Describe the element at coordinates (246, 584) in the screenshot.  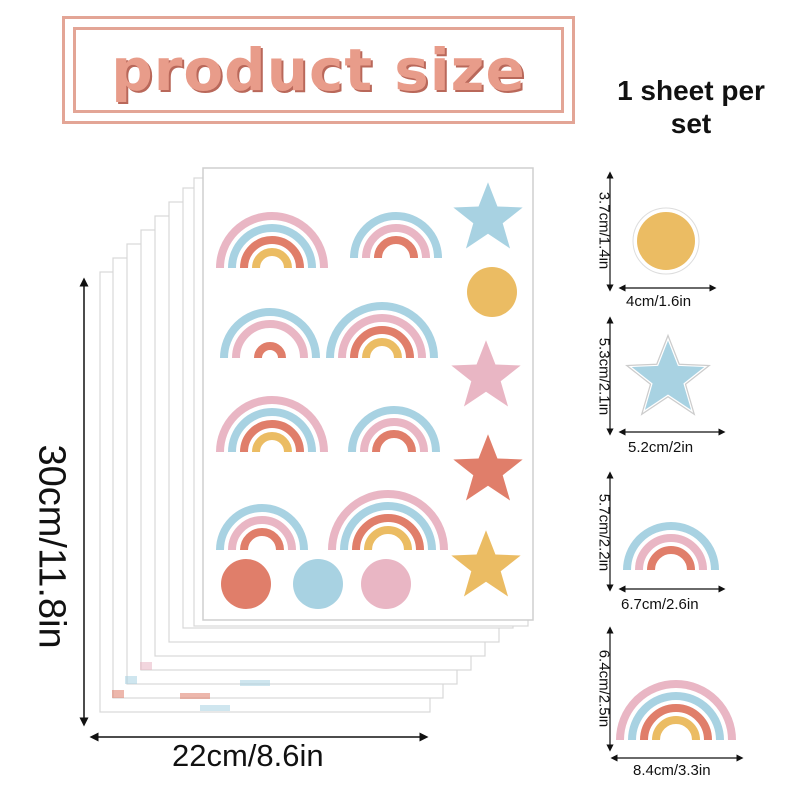
I see `dot-coral` at that location.